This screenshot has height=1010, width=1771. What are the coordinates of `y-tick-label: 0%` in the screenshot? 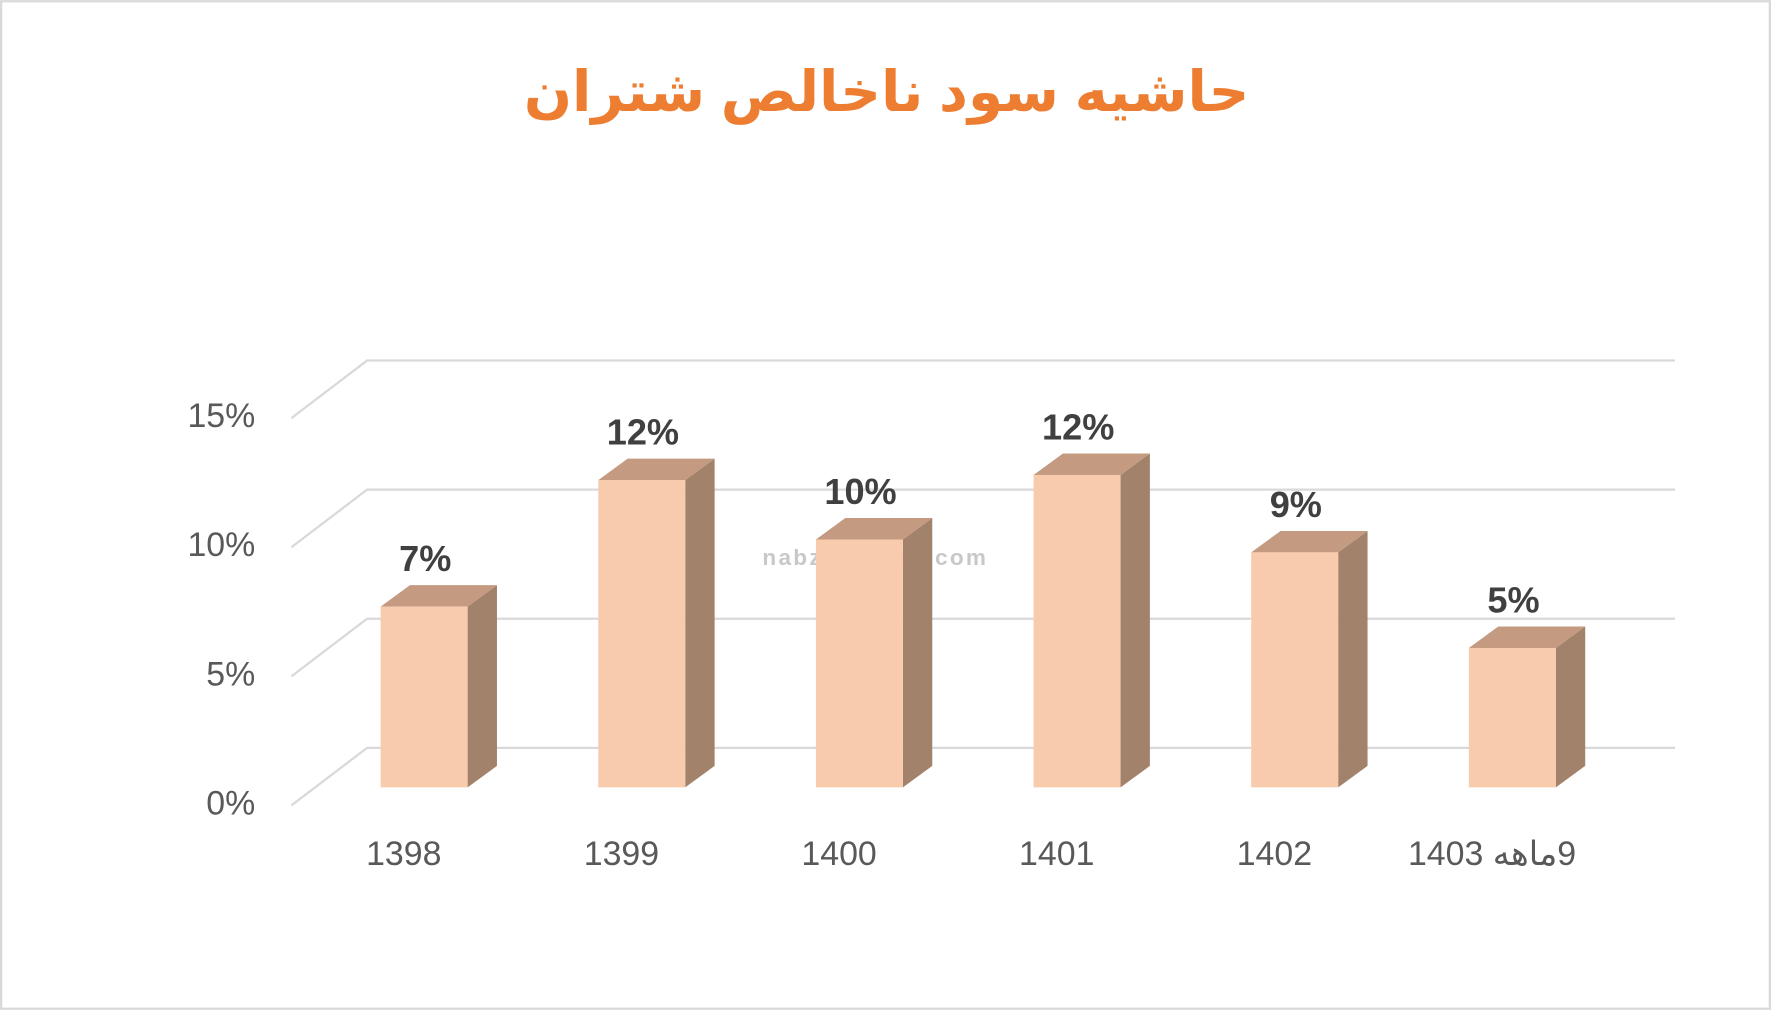 It's located at (230, 803).